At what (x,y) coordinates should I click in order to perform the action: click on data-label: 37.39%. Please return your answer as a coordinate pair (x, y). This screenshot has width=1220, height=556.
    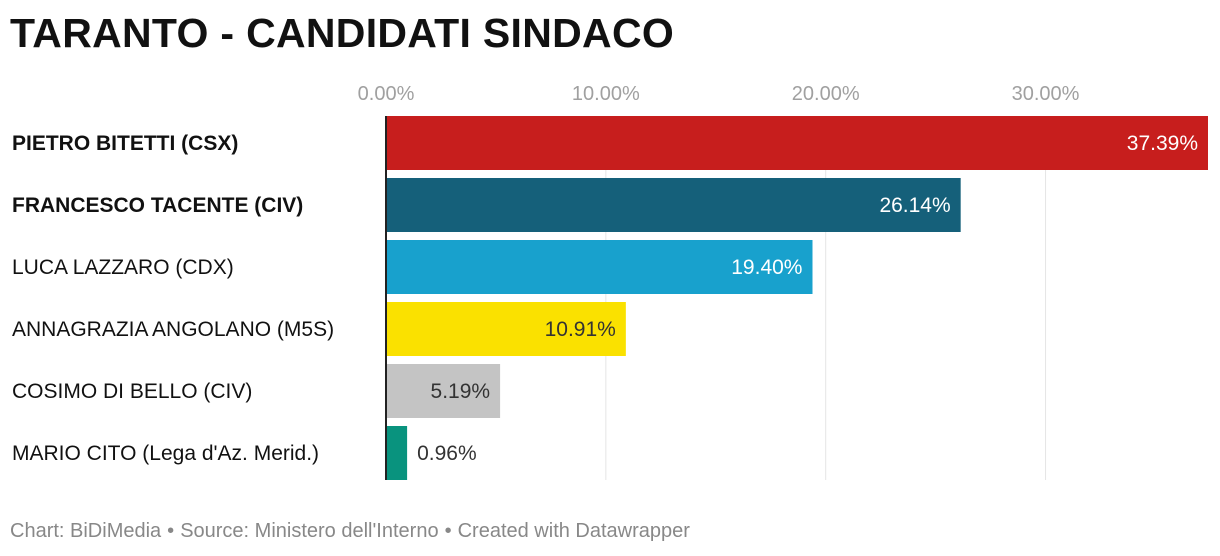
    Looking at the image, I should click on (1162, 143).